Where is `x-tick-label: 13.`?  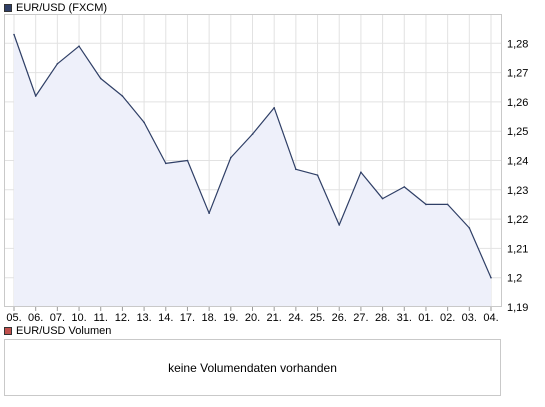 x-tick-label: 13. is located at coordinates (143, 318).